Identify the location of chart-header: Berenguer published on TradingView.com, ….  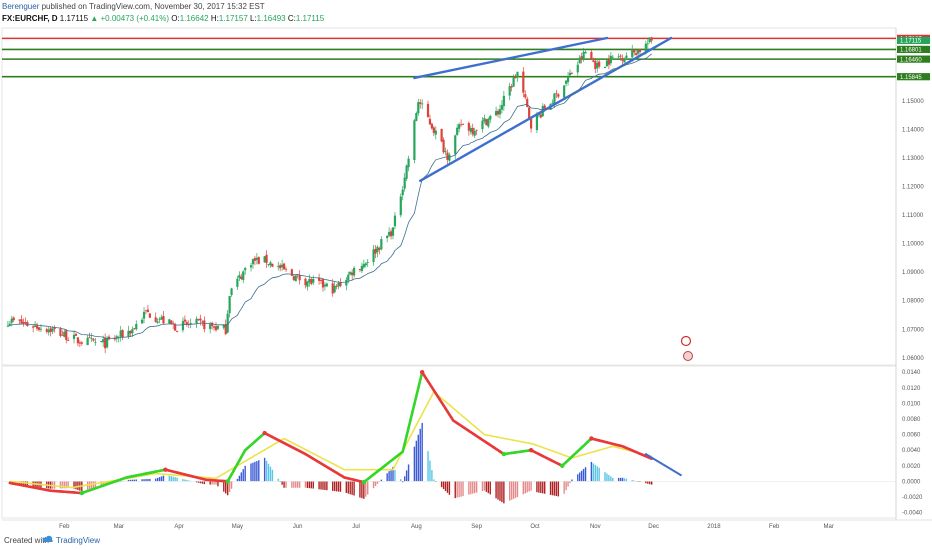
(466, 14).